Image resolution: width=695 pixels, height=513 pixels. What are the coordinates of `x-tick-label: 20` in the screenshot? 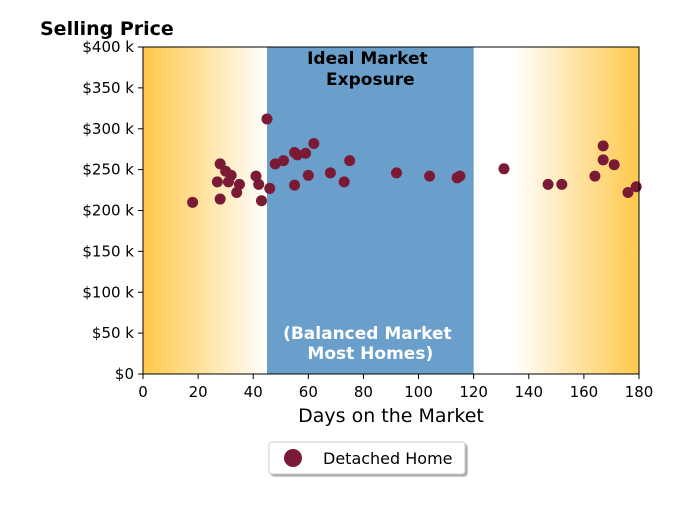 It's located at (198, 392).